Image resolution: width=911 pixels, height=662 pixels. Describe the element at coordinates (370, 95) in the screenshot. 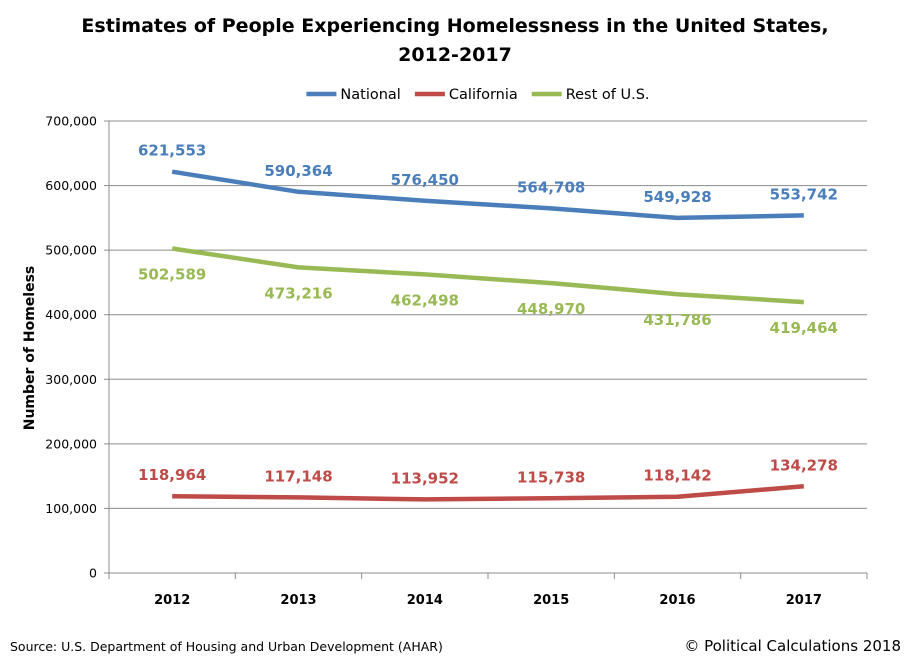

I see `legend-label: National` at that location.